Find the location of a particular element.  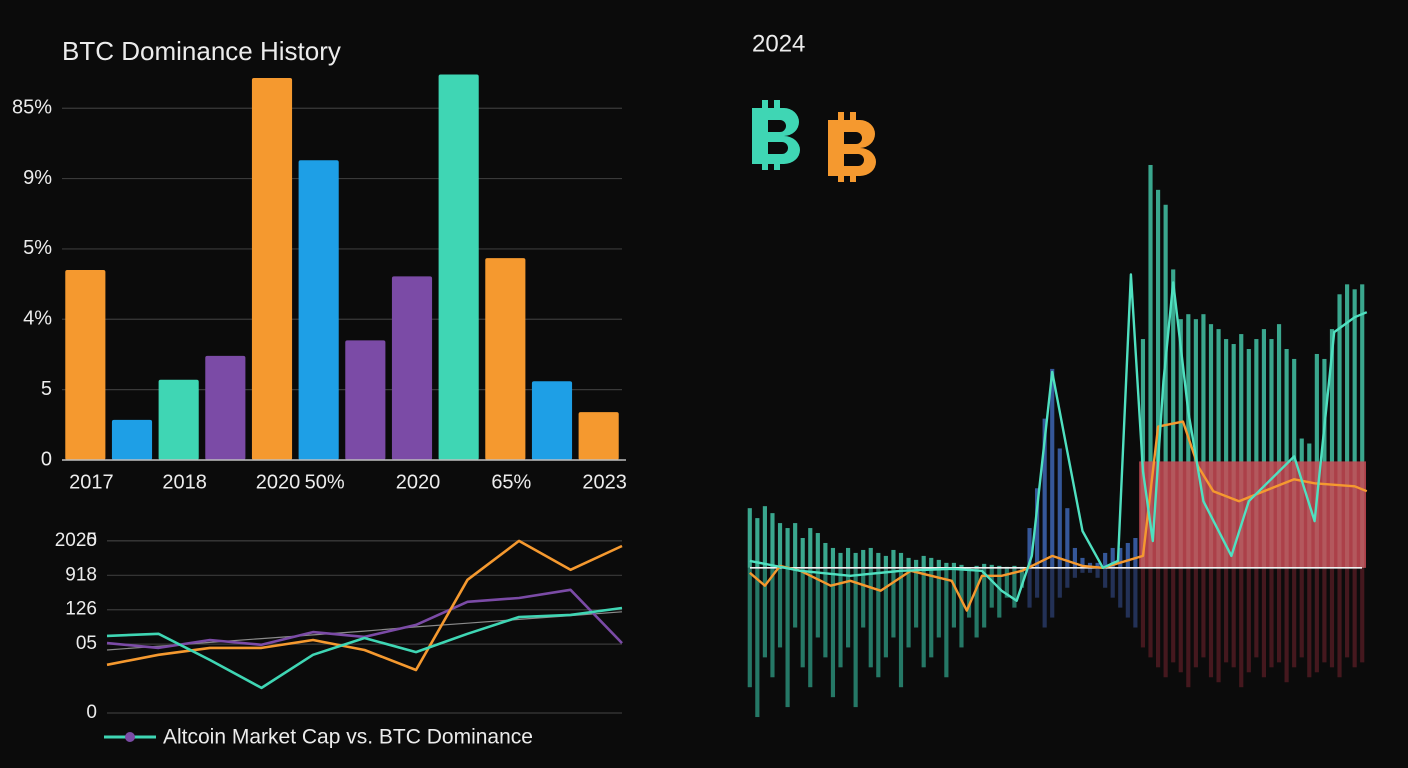

highlight-band is located at coordinates (1252, 514).